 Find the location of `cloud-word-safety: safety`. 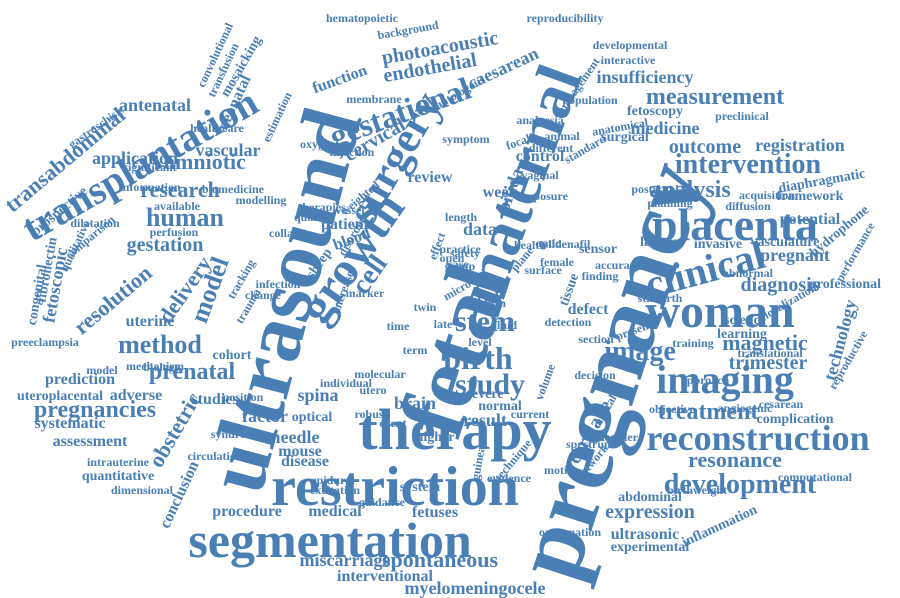

cloud-word-safety: safety is located at coordinates (465, 253).